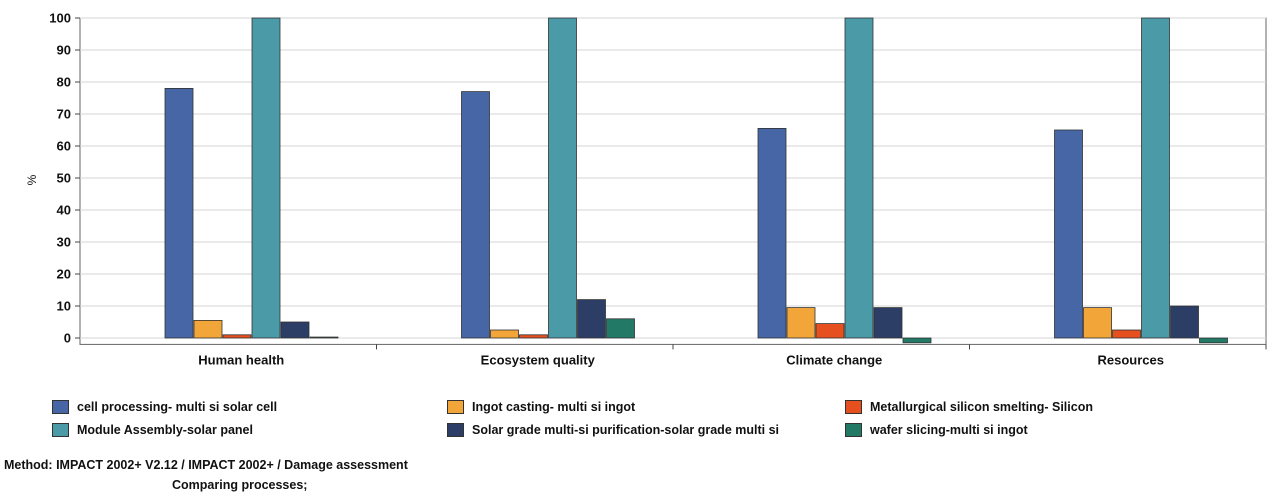 The height and width of the screenshot is (493, 1269). What do you see at coordinates (1131, 359) in the screenshot?
I see `x-tick-label: Resources` at bounding box center [1131, 359].